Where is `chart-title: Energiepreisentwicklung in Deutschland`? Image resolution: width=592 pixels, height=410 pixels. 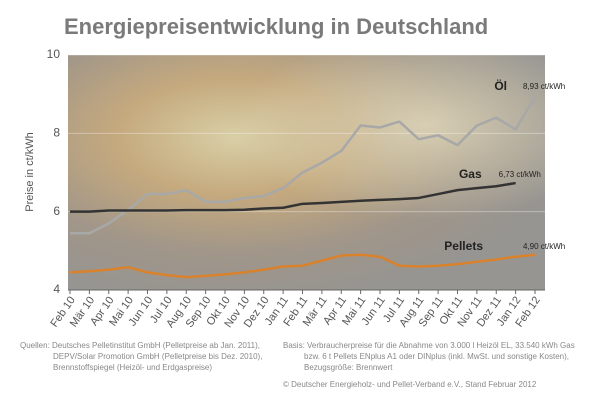 chart-title: Energiepreisentwicklung in Deutschland is located at coordinates (276, 26).